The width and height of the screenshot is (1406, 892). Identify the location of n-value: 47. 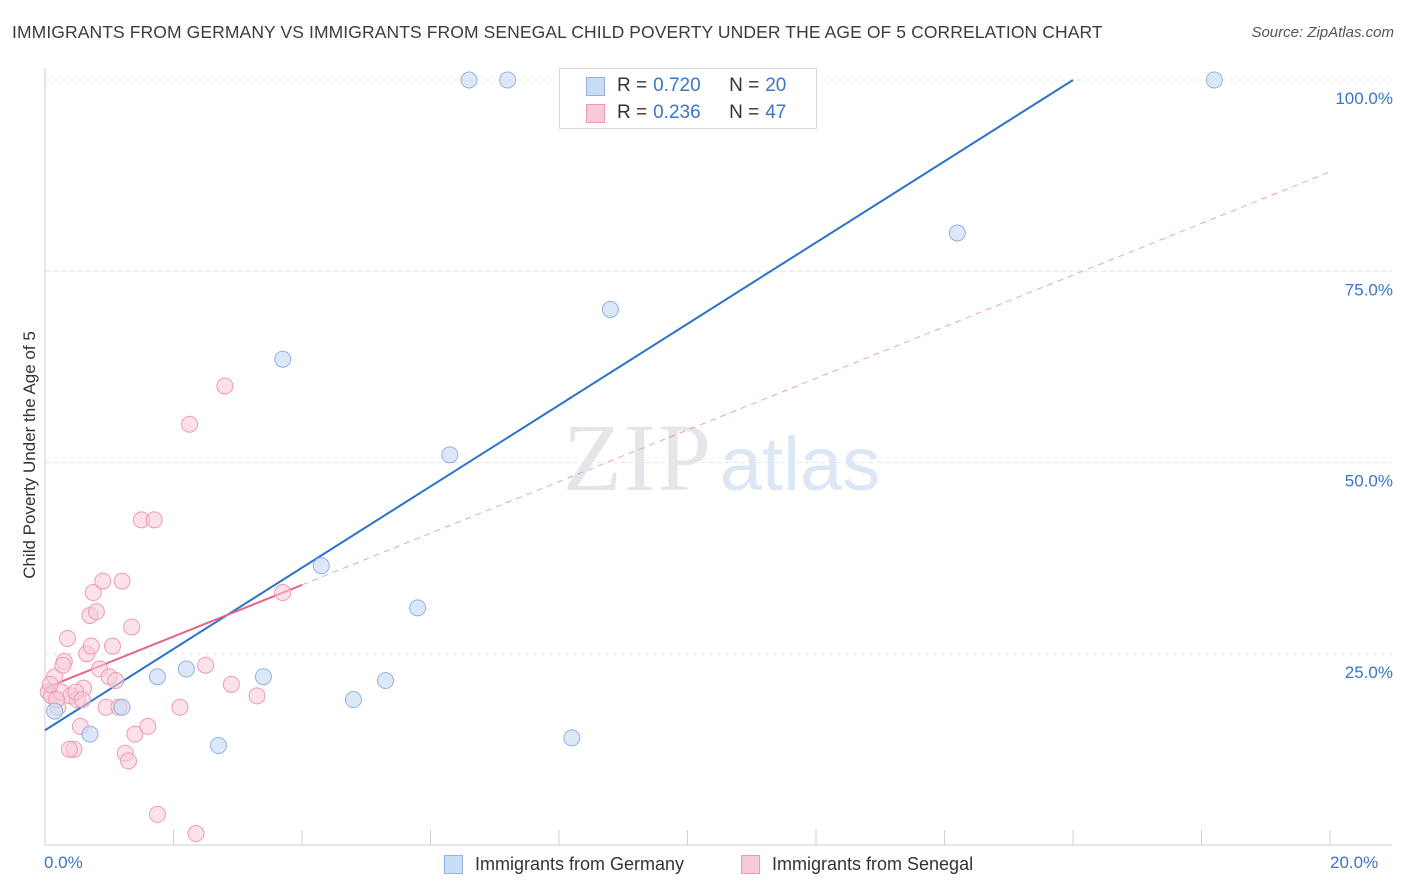
(776, 112).